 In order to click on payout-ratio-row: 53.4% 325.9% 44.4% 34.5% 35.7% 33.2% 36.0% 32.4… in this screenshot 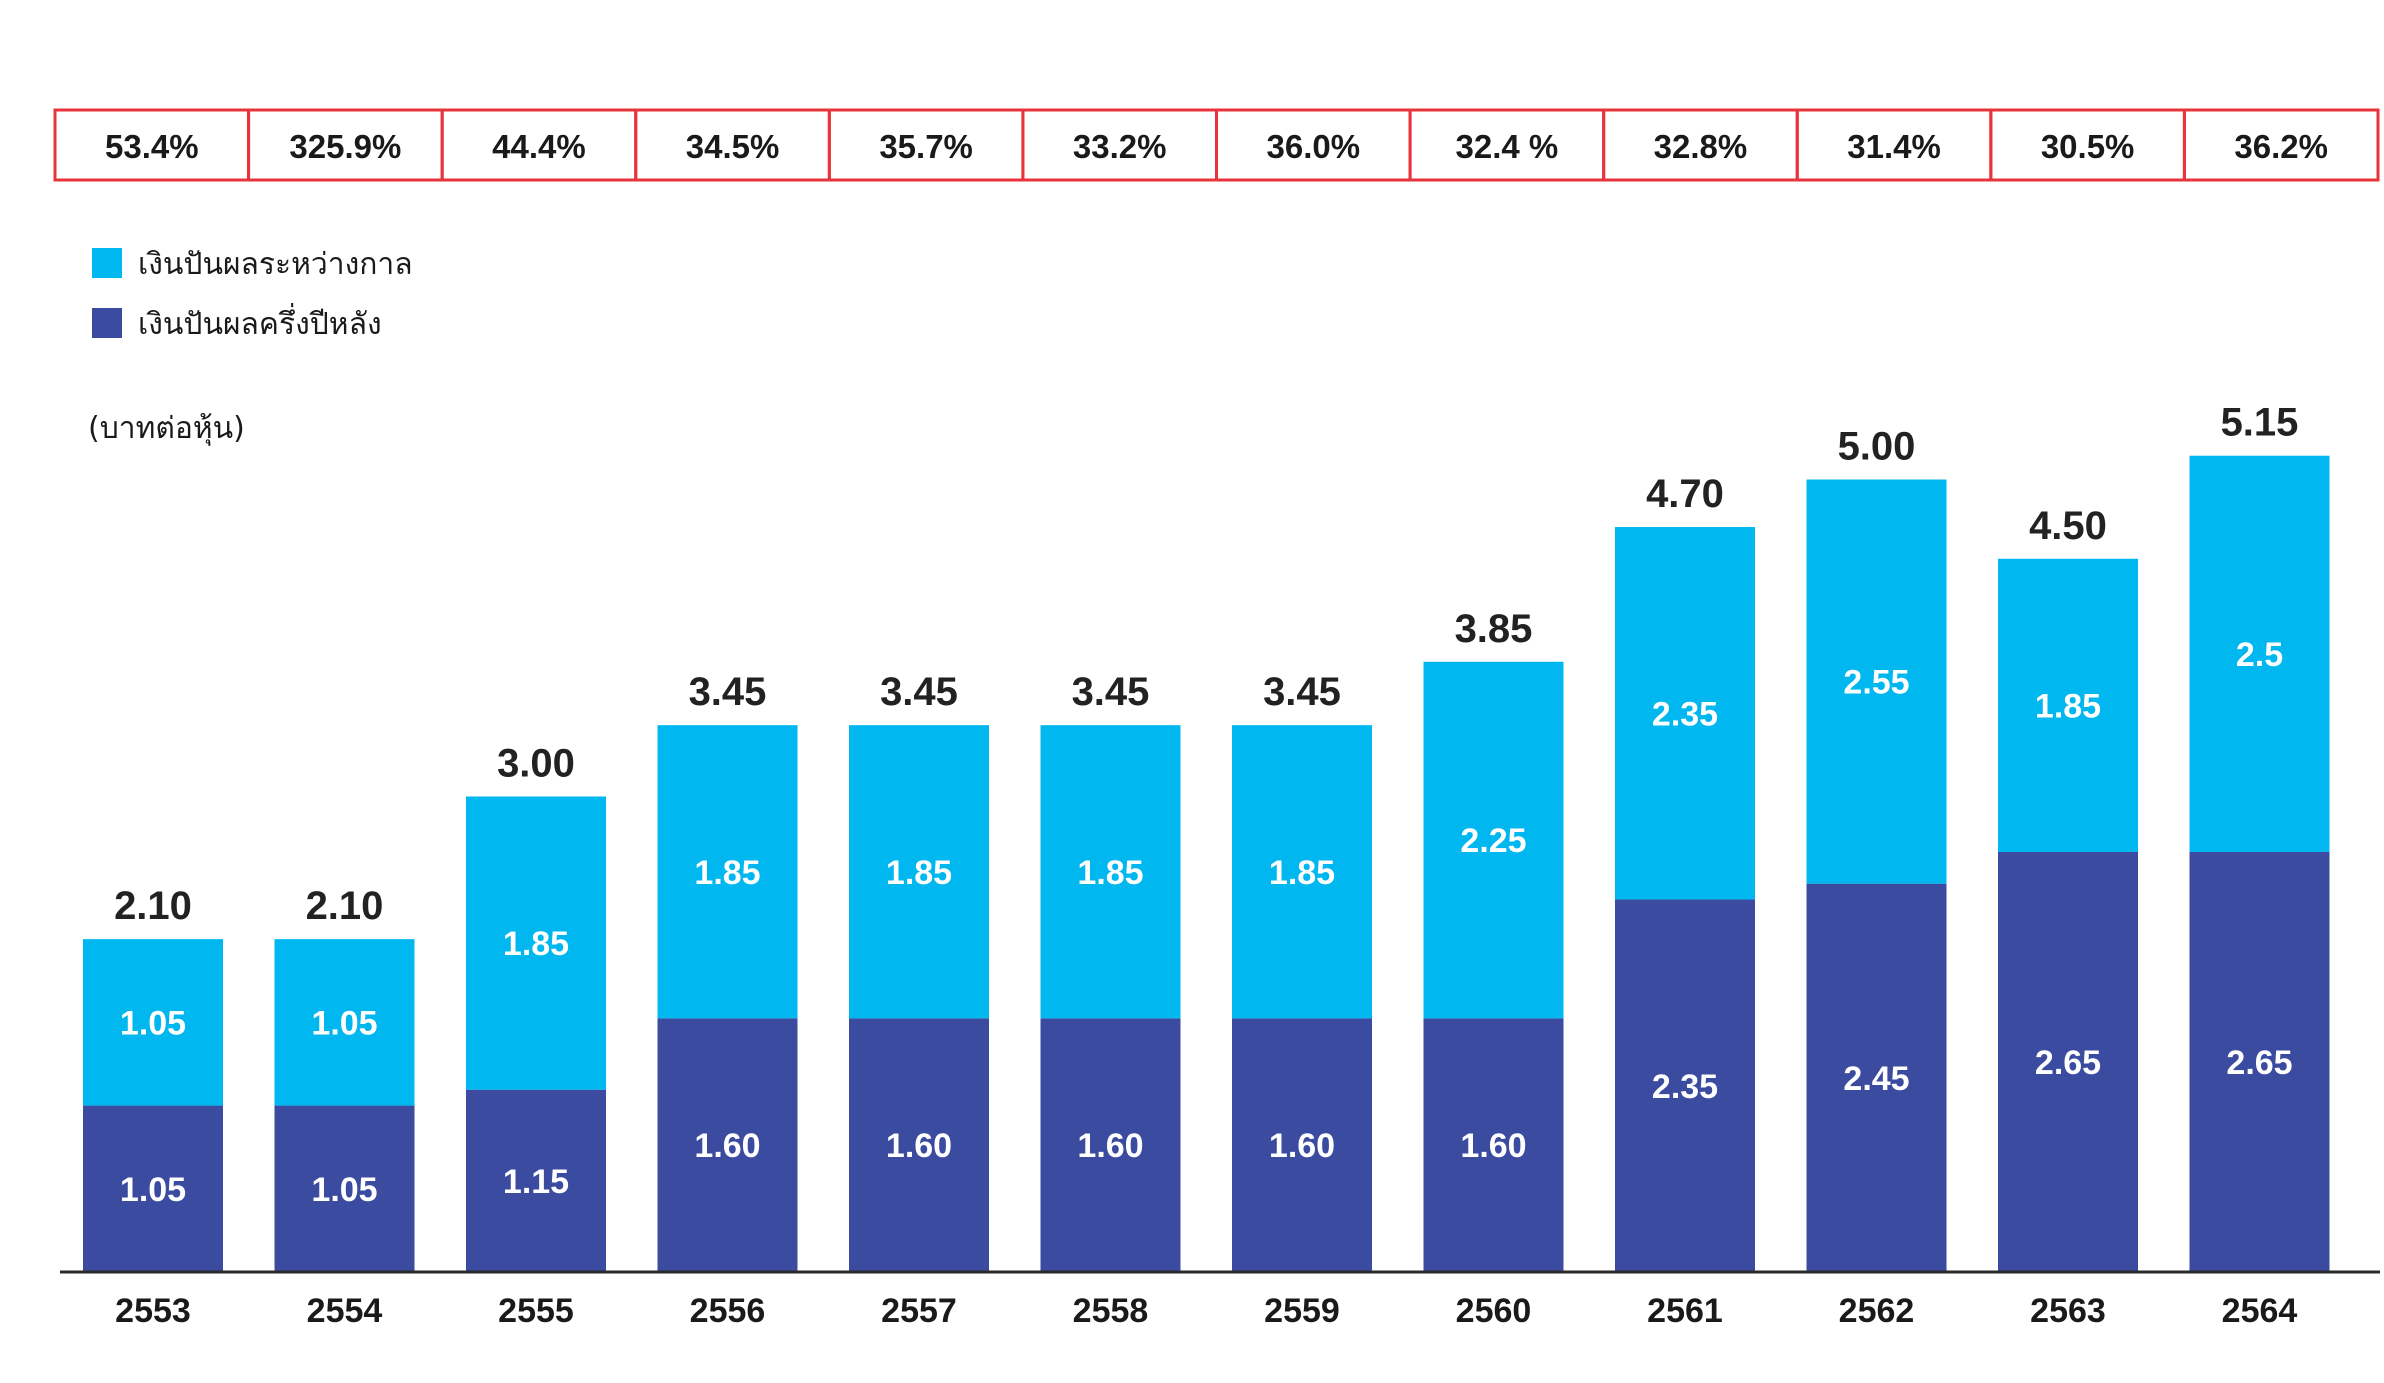, I will do `click(1216, 145)`.